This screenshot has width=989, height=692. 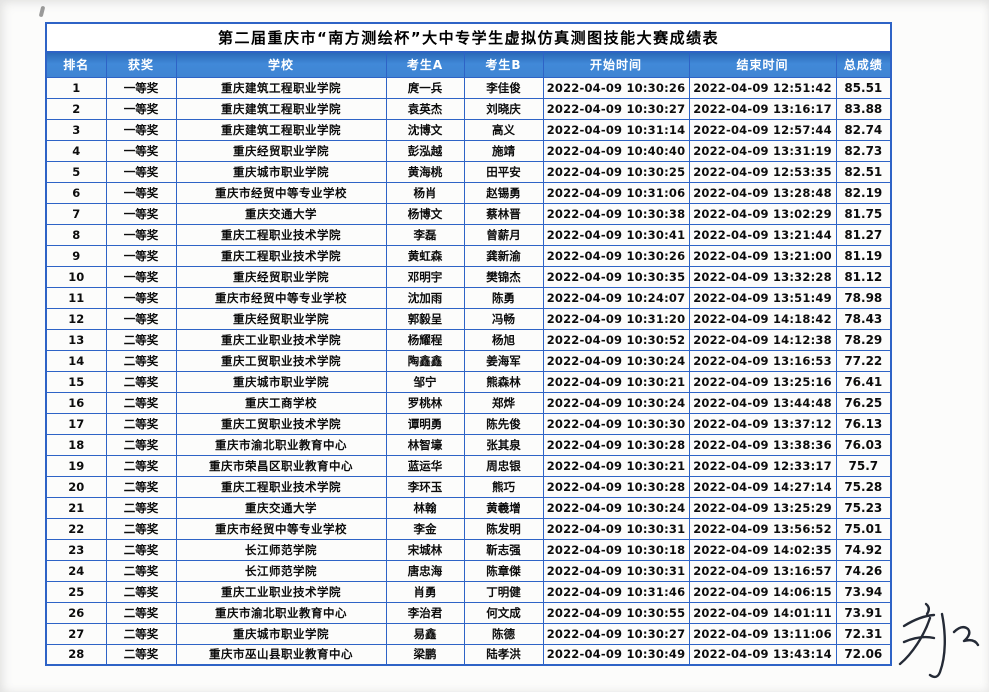 What do you see at coordinates (503, 360) in the screenshot?
I see `cell-candidate-b: 姜海军` at bounding box center [503, 360].